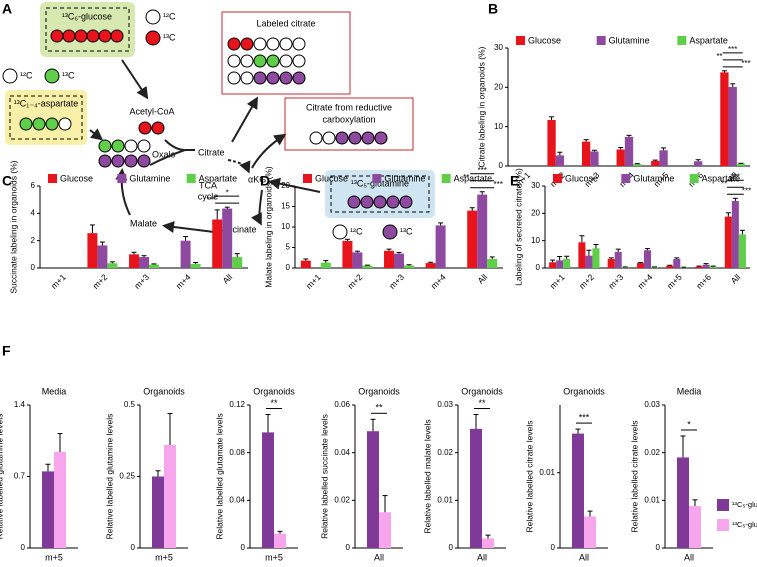  Describe the element at coordinates (514, 181) in the screenshot. I see `panel-label: E` at that location.